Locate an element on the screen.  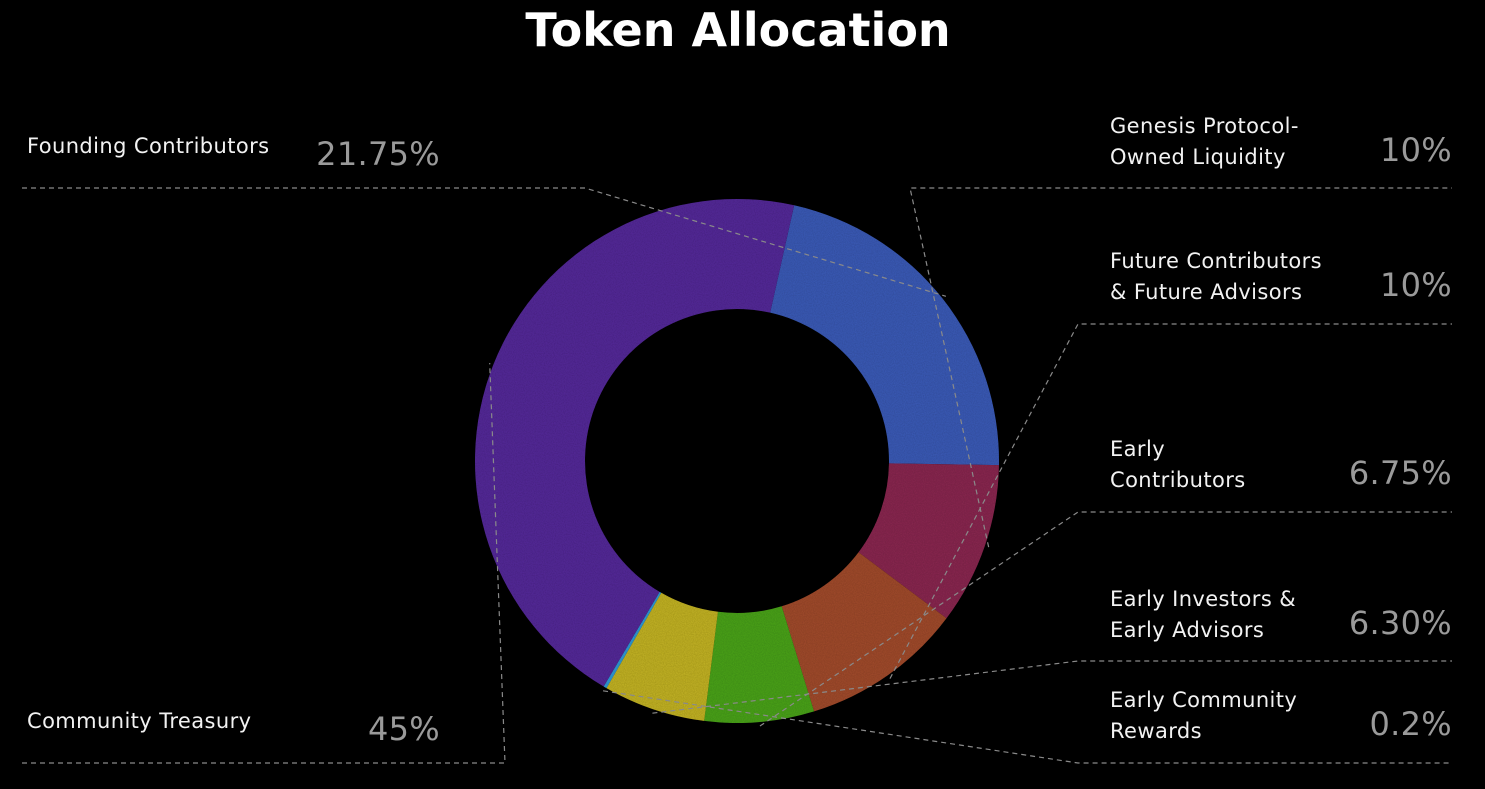
value-future: 10% is located at coordinates (1416, 285).